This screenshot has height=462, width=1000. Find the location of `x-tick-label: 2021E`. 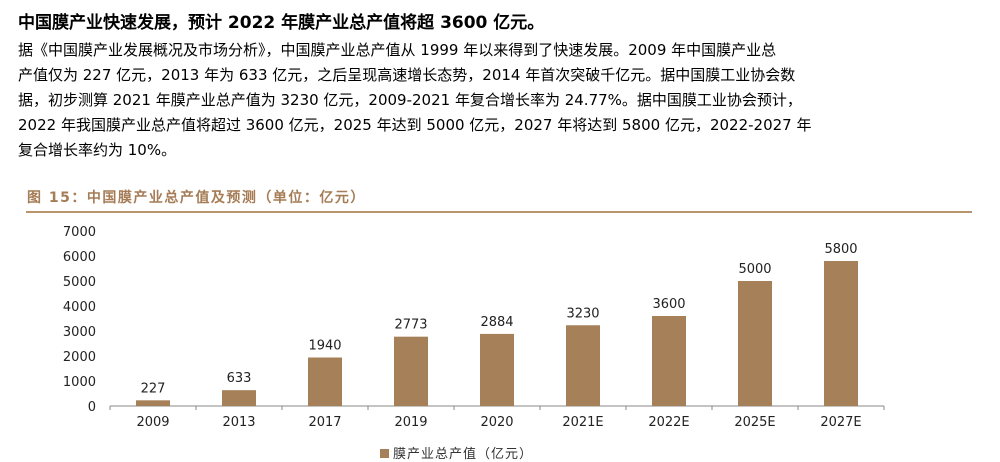

x-tick-label: 2021E is located at coordinates (582, 422).